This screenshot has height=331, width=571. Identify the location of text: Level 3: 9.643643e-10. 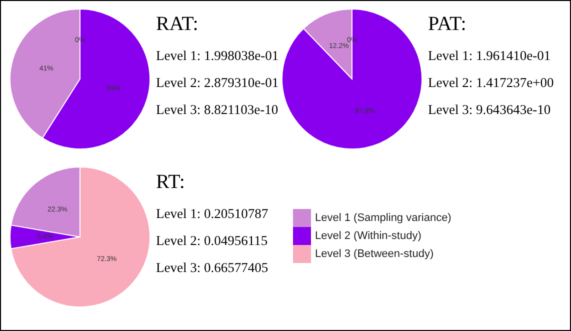
(490, 110).